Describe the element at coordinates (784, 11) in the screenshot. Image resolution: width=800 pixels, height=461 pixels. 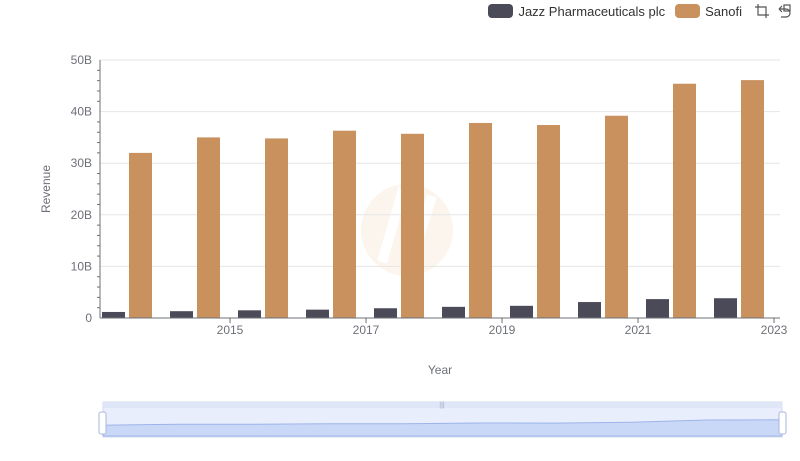
I see `restore-icon` at that location.